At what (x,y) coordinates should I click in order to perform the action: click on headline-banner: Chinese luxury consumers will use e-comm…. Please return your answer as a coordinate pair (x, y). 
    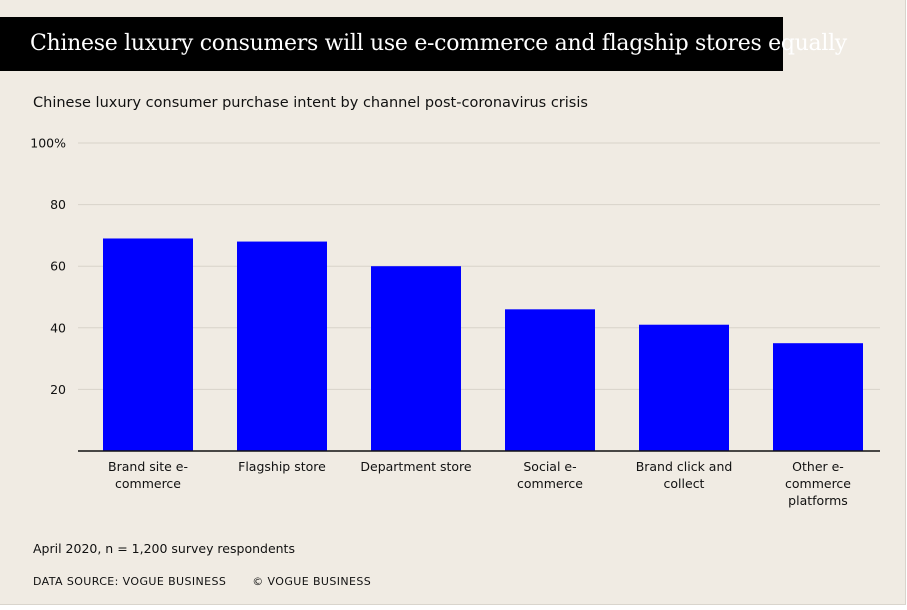
    Looking at the image, I should click on (423, 44).